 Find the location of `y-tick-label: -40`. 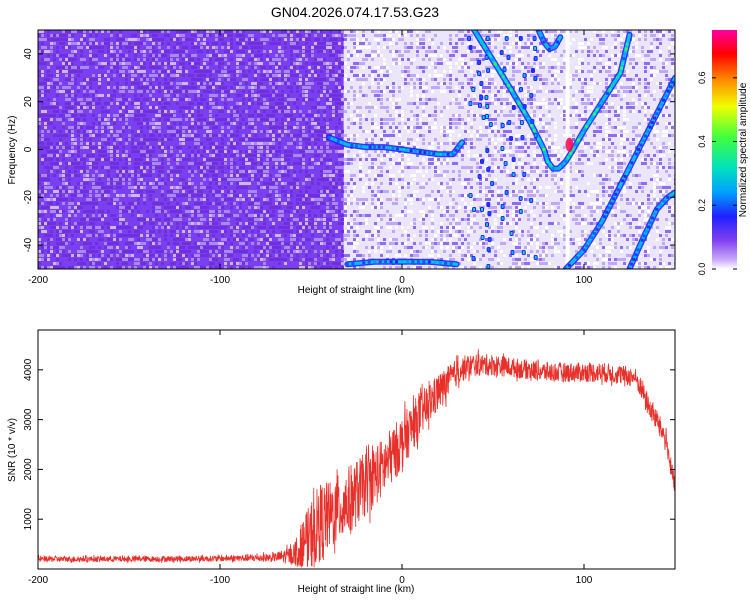

y-tick-label: -40 is located at coordinates (28, 244).